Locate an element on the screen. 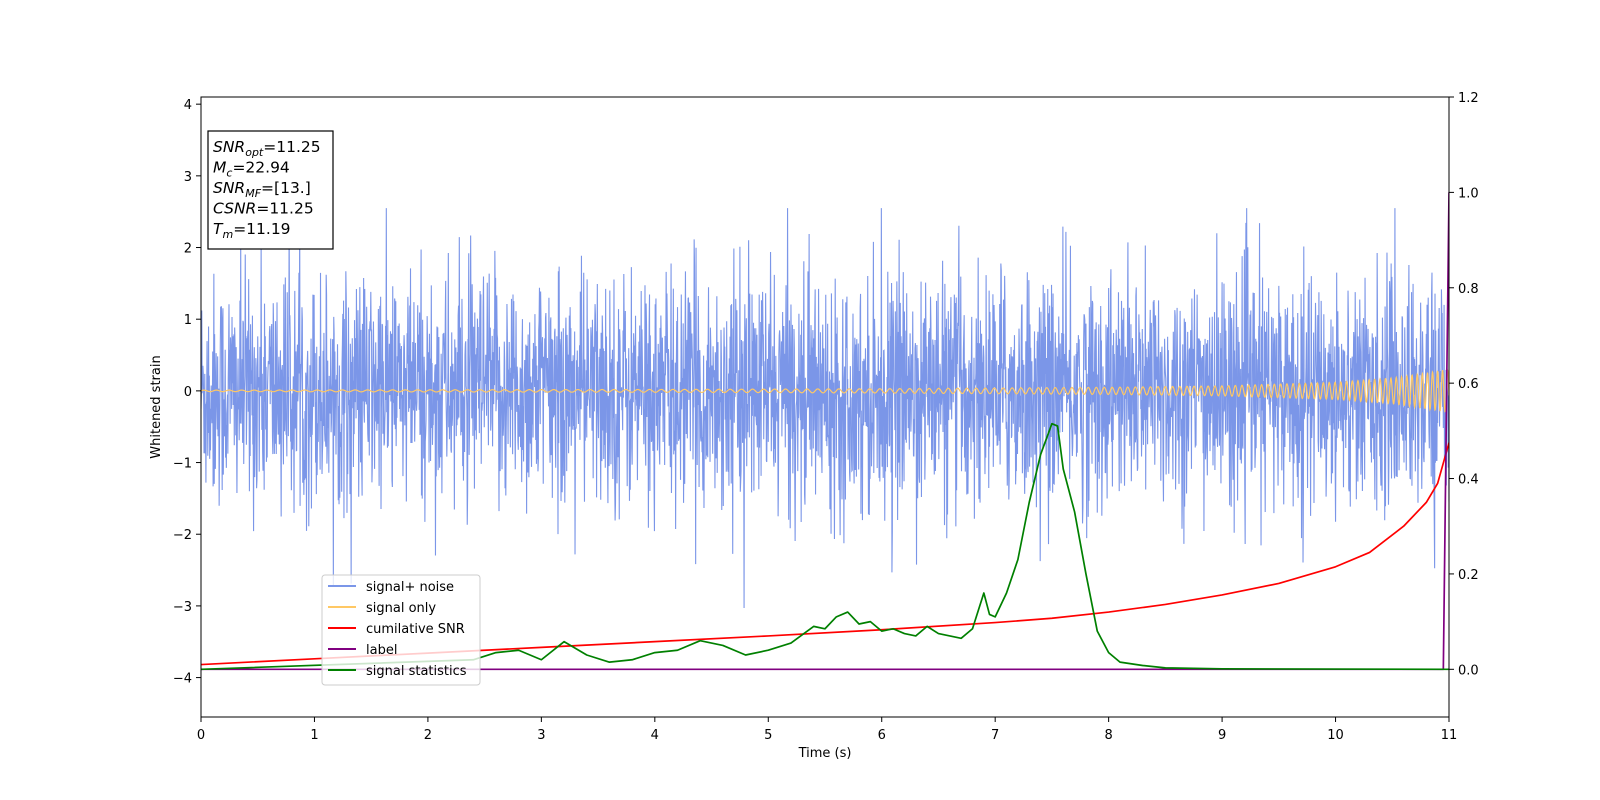  x-tick-label: 1 is located at coordinates (314, 735).